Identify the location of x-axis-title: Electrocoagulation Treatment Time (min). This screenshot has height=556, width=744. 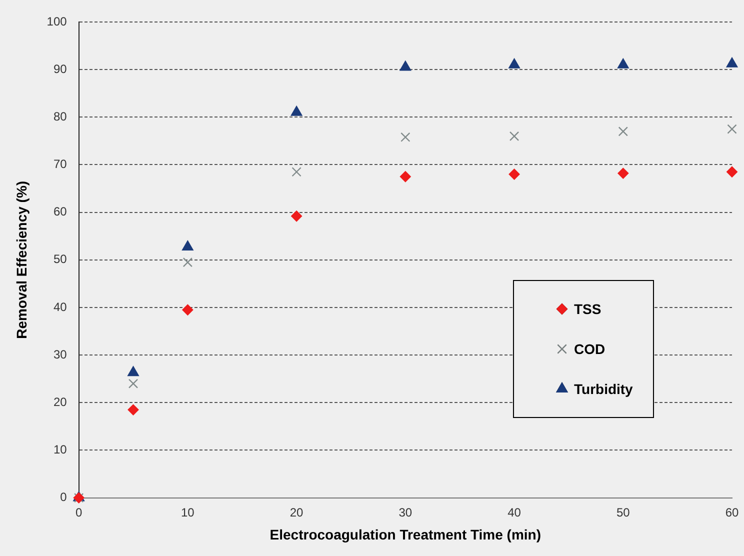
(406, 534).